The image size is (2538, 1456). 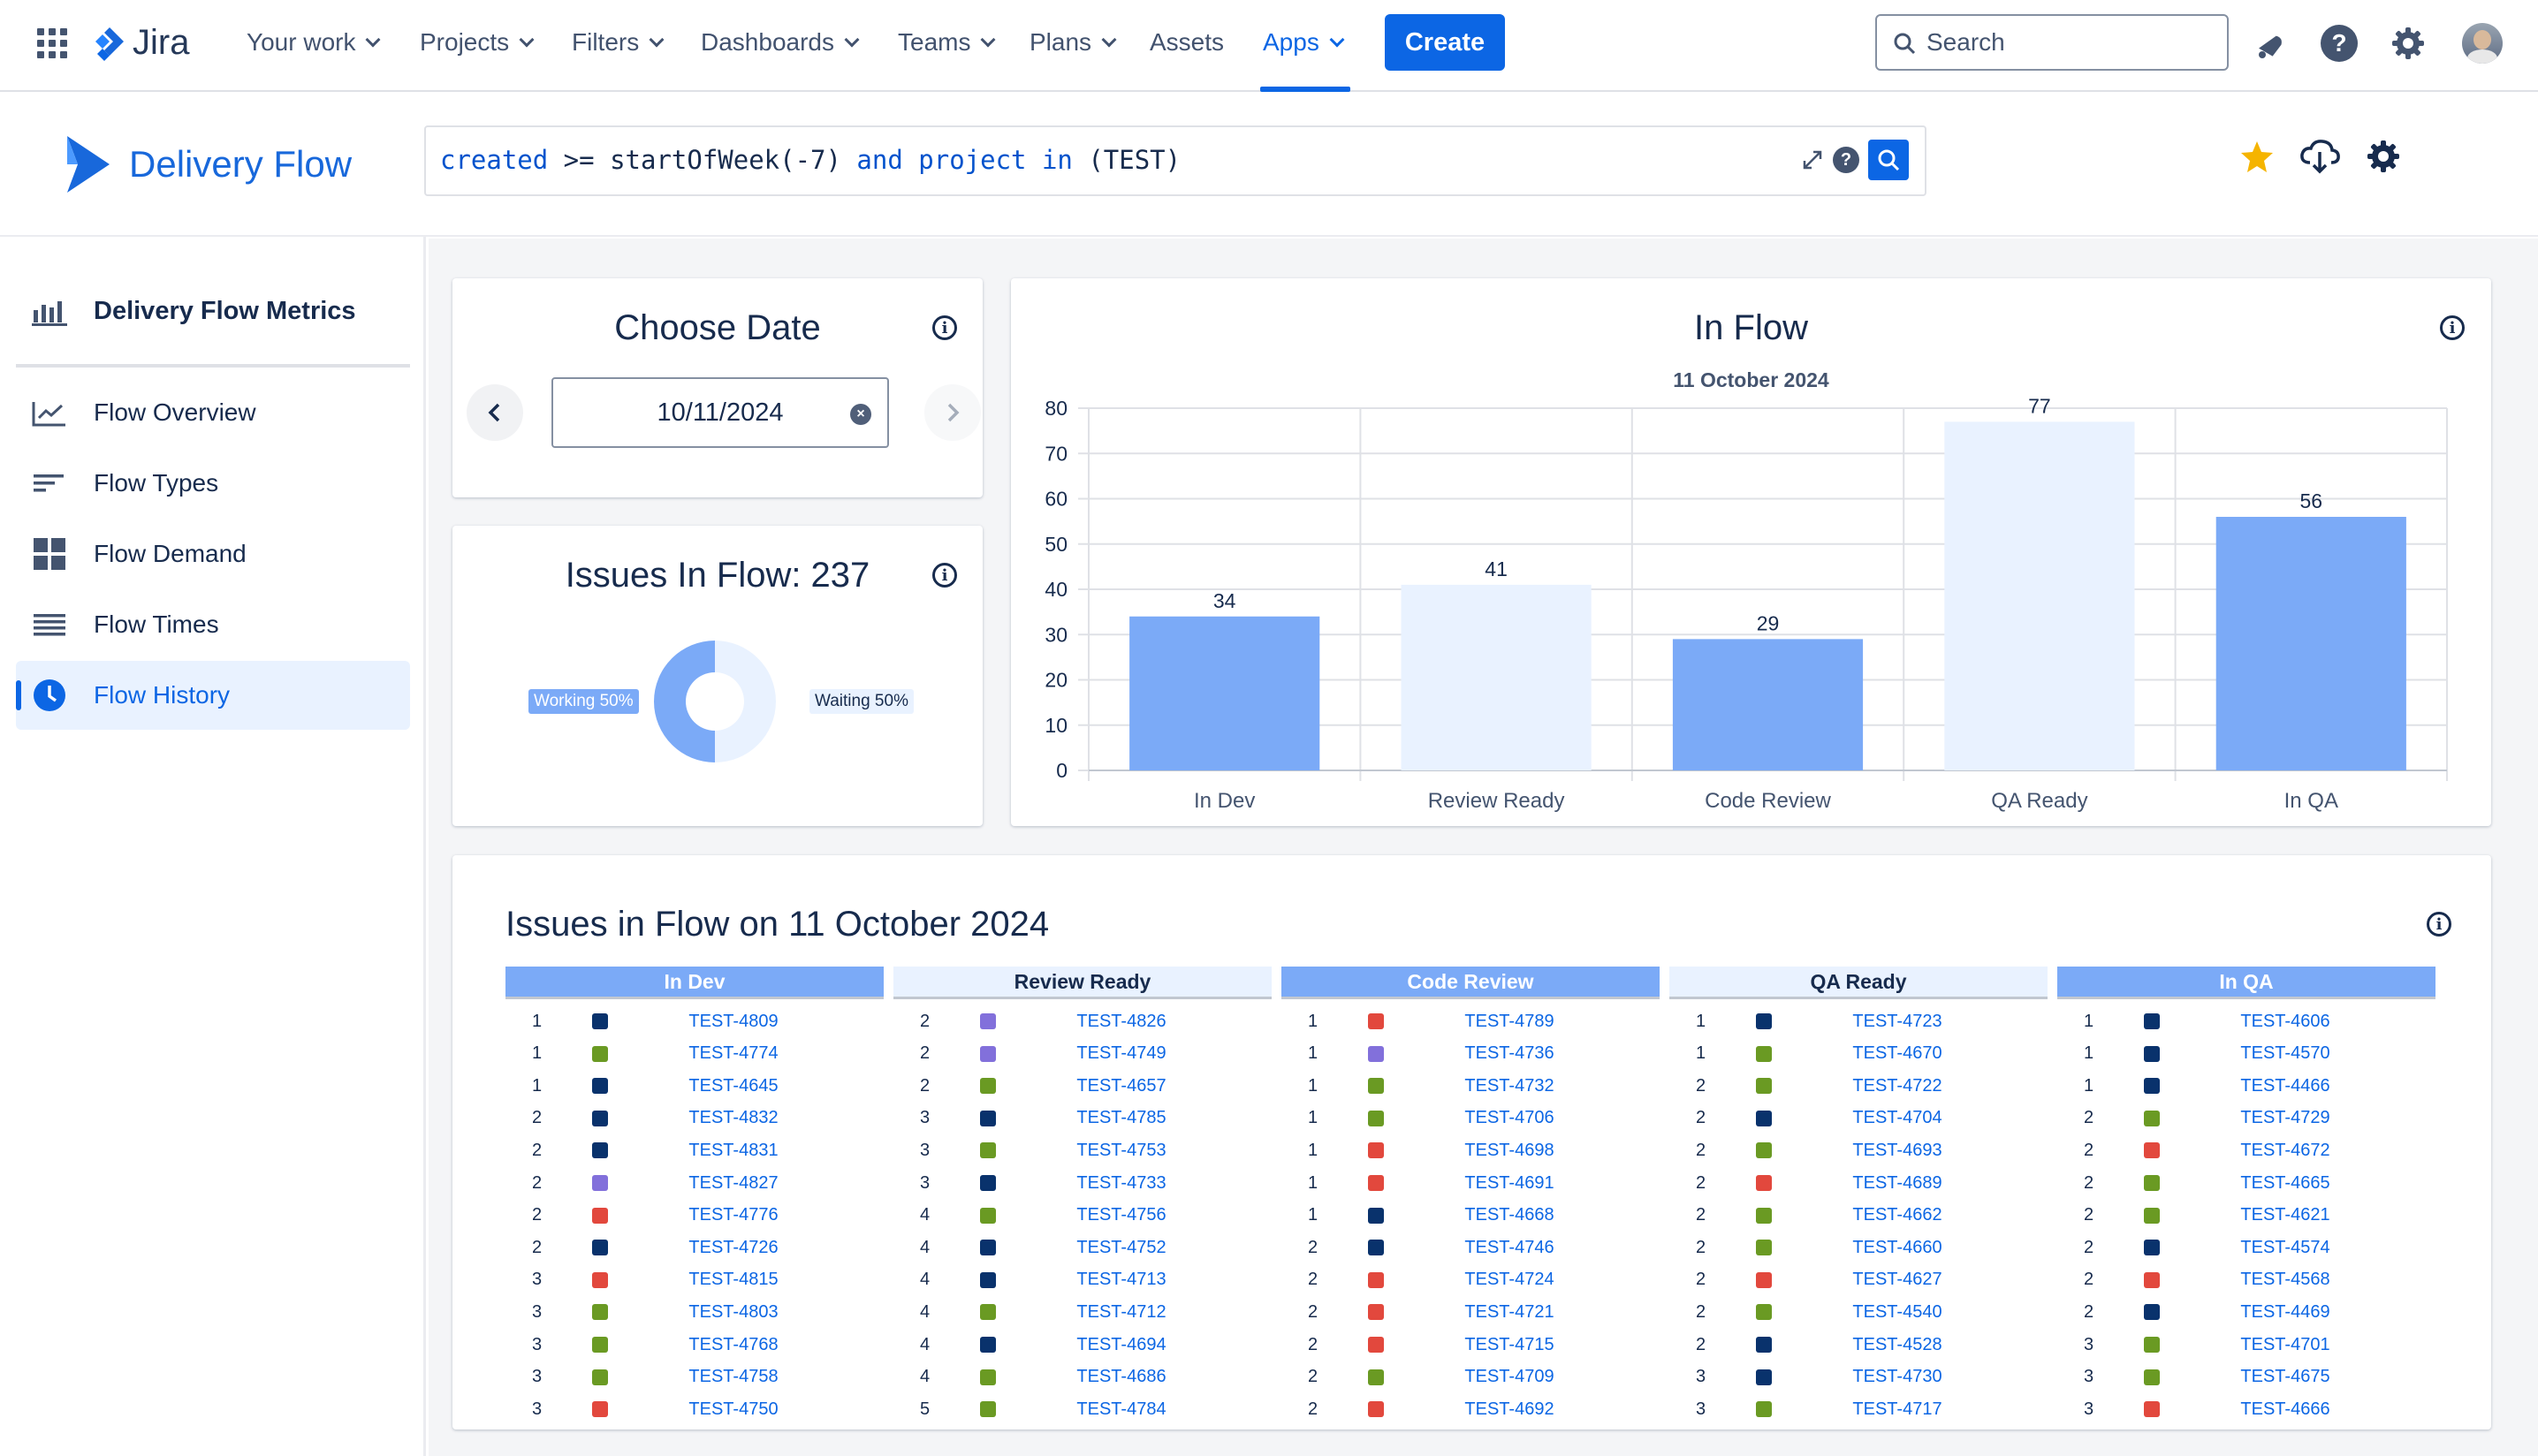 I want to click on issue-key-link: TEST-4672, so click(x=2285, y=1150).